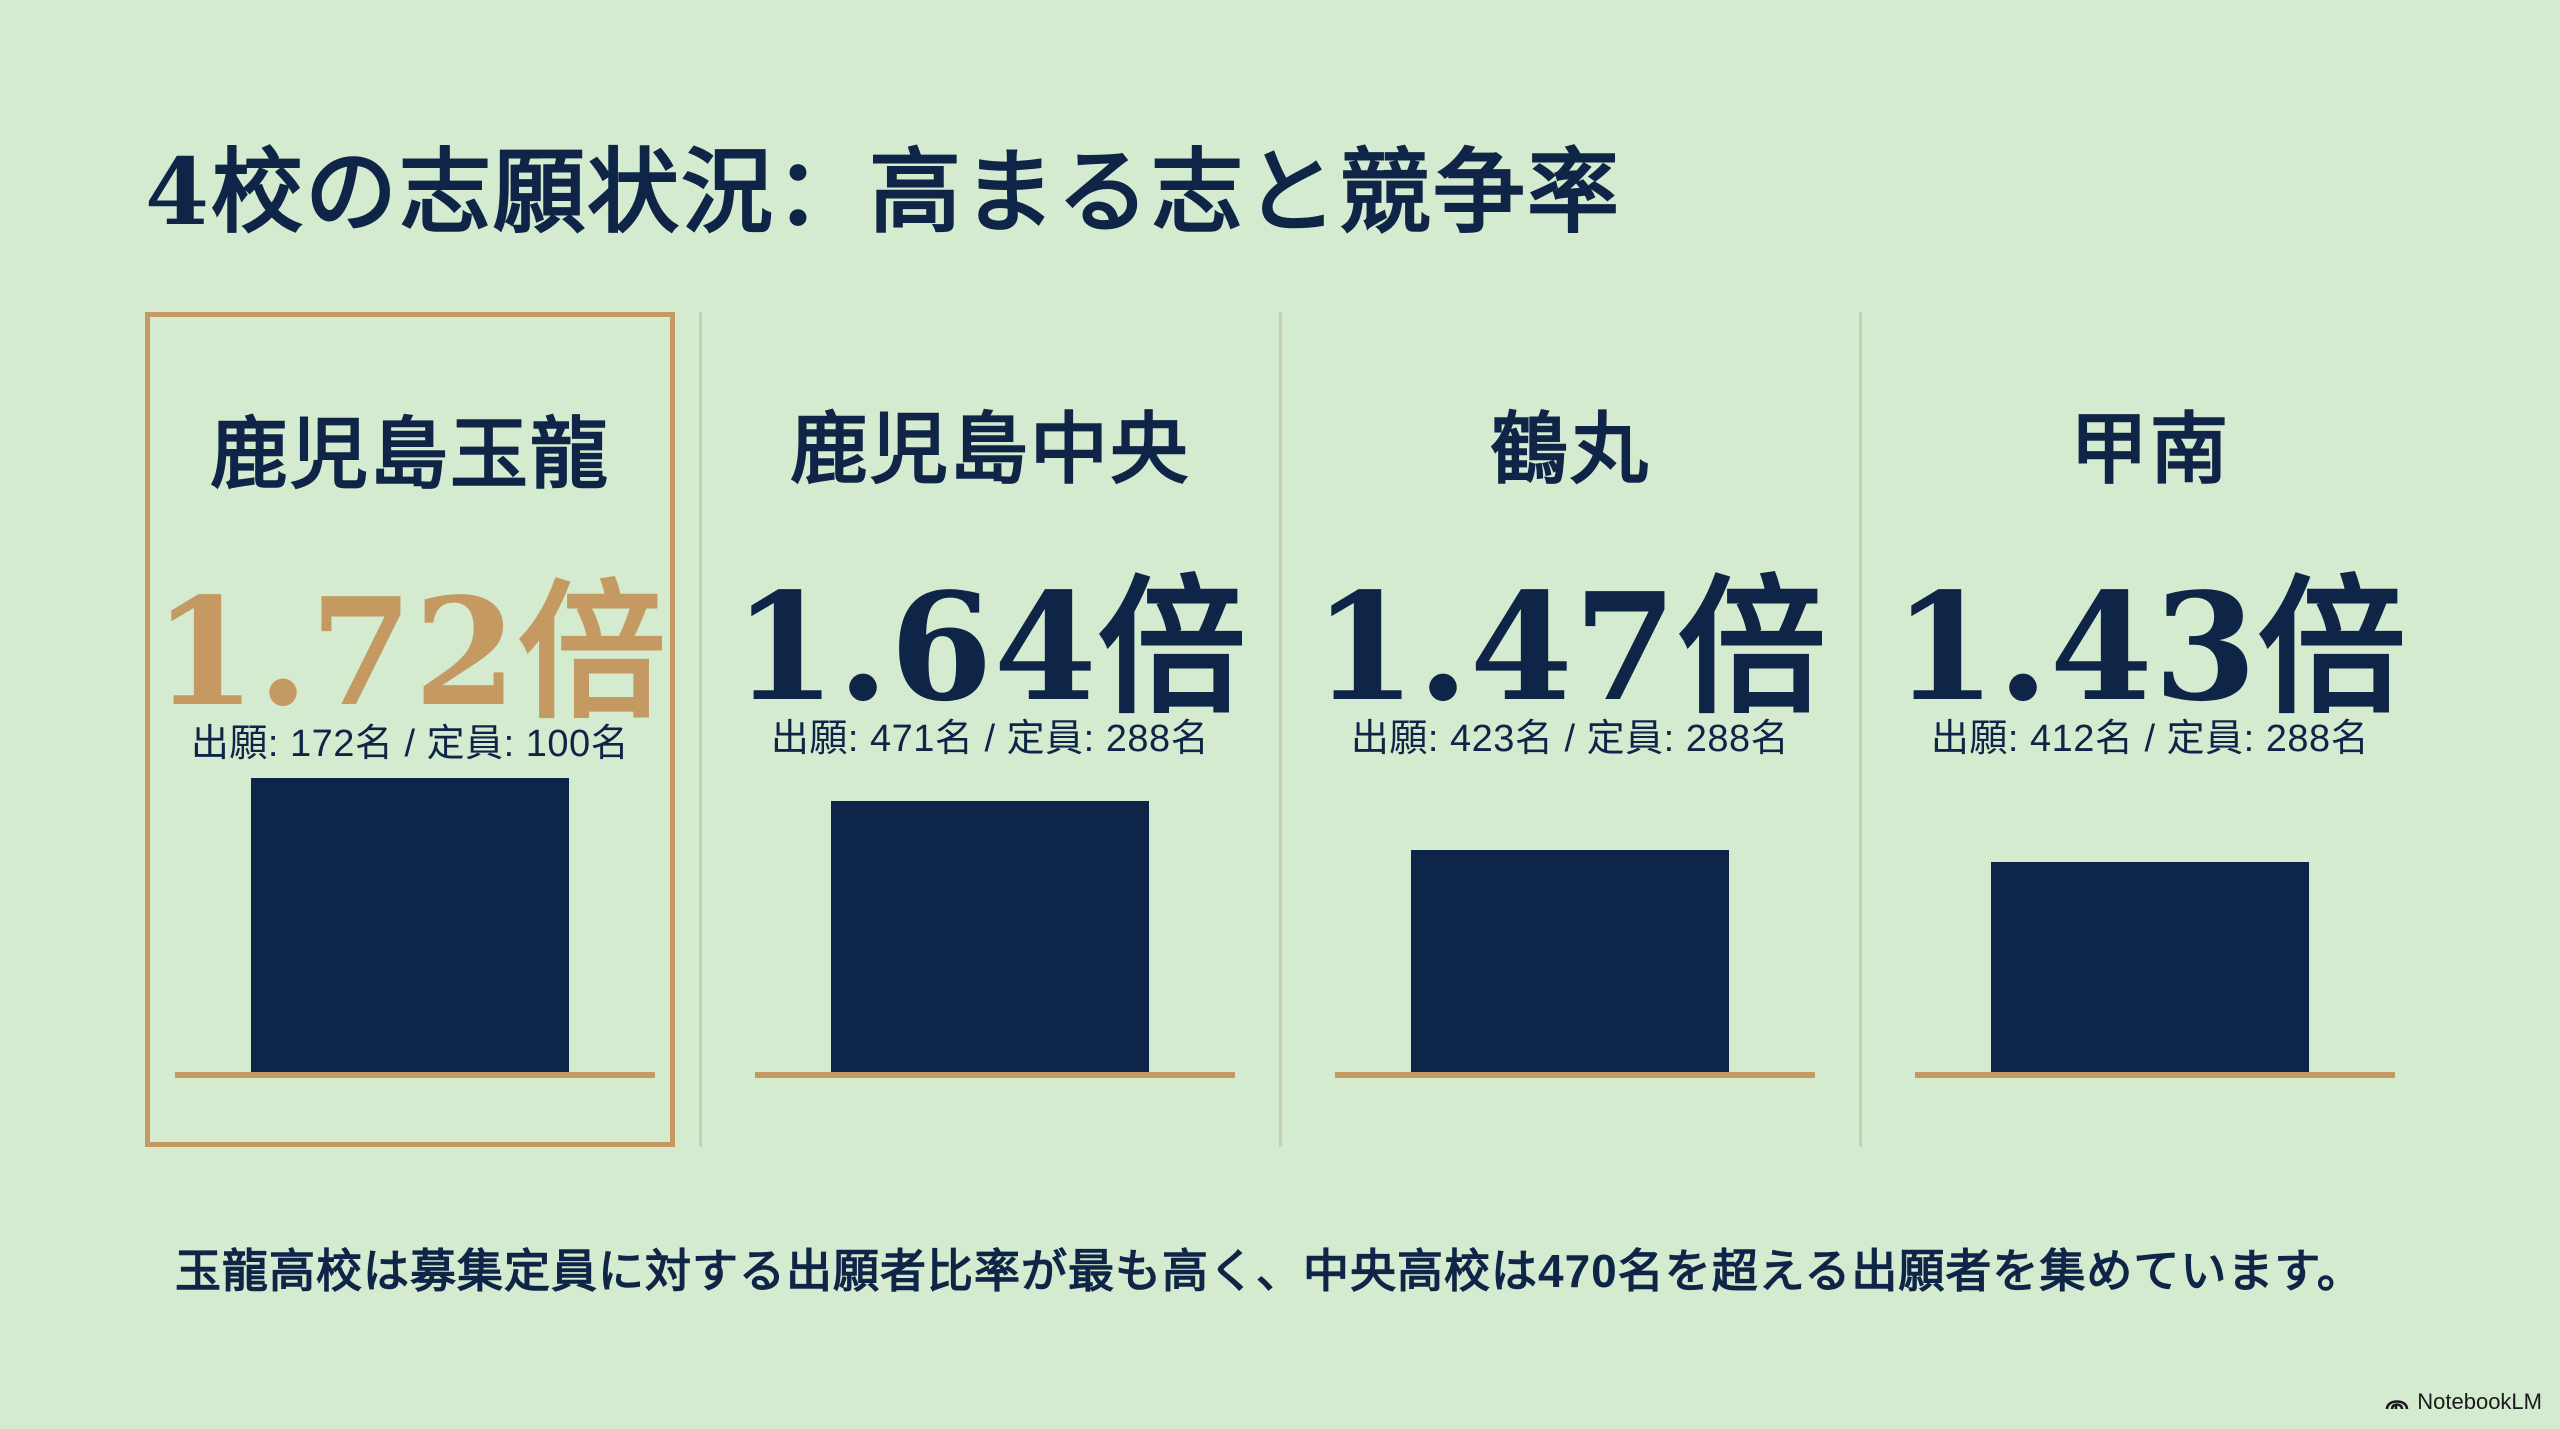 The image size is (2560, 1429). I want to click on ratio-value: 1.43倍, so click(2150, 647).